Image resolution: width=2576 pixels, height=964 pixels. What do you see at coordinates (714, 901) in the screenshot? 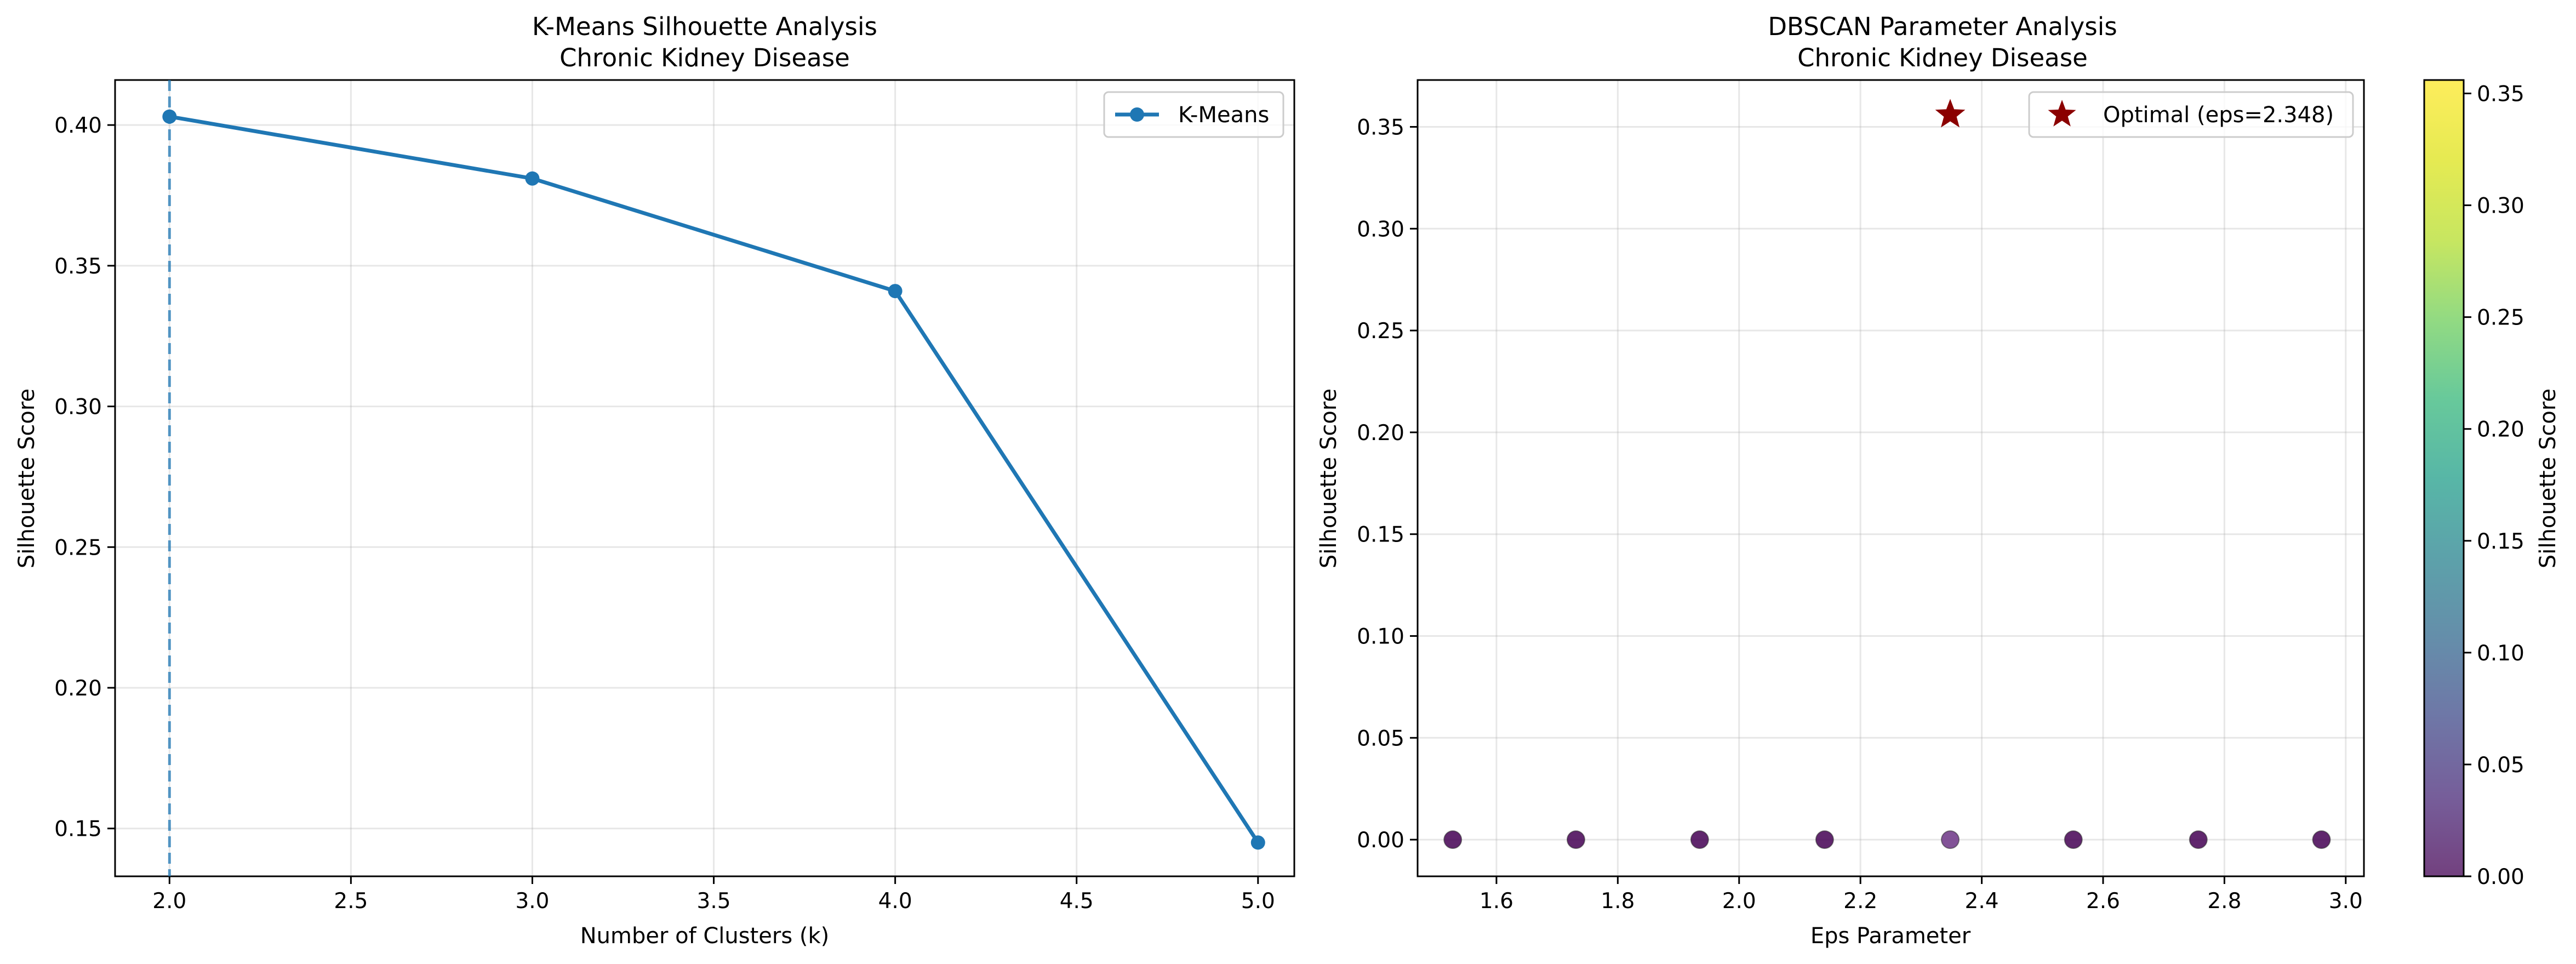
I see `kmeans-x-tick-label: 3.5` at bounding box center [714, 901].